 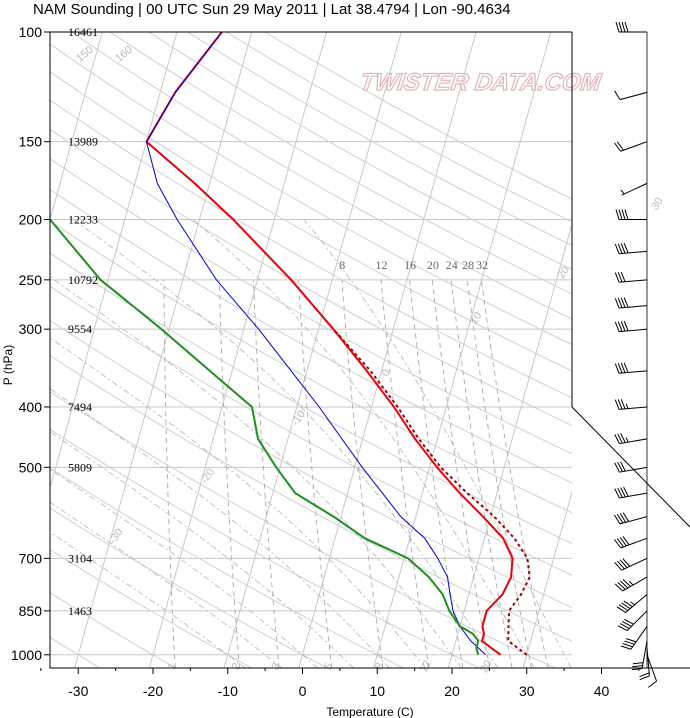 What do you see at coordinates (452, 265) in the screenshot?
I see `mixing-ratio-label: 24` at bounding box center [452, 265].